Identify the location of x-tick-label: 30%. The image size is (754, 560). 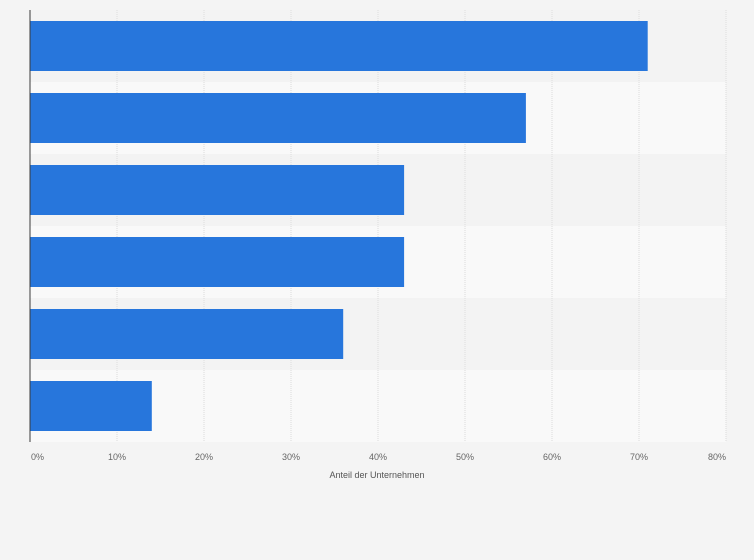
(291, 457).